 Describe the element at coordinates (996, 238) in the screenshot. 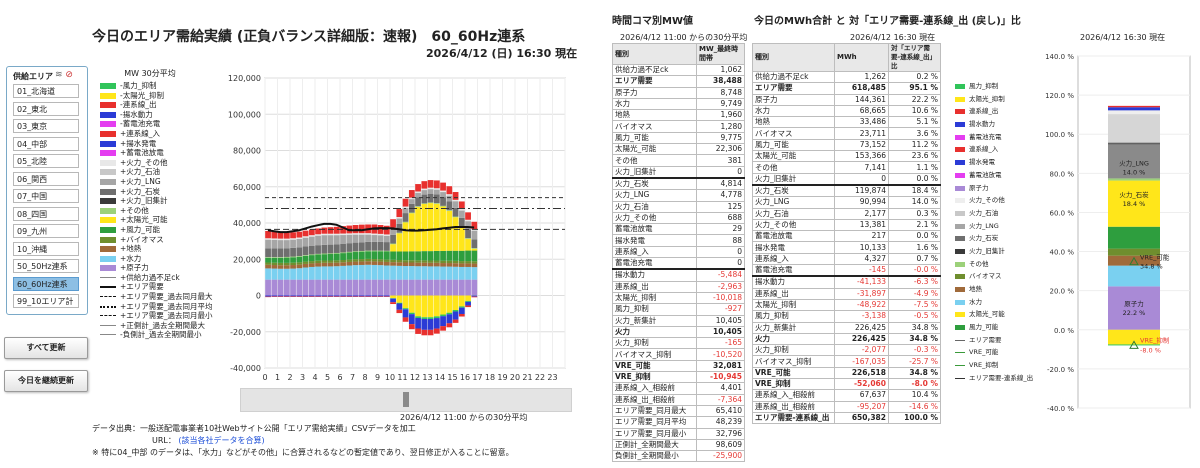

I see `ratio-legend-item: 火力_石炭` at that location.